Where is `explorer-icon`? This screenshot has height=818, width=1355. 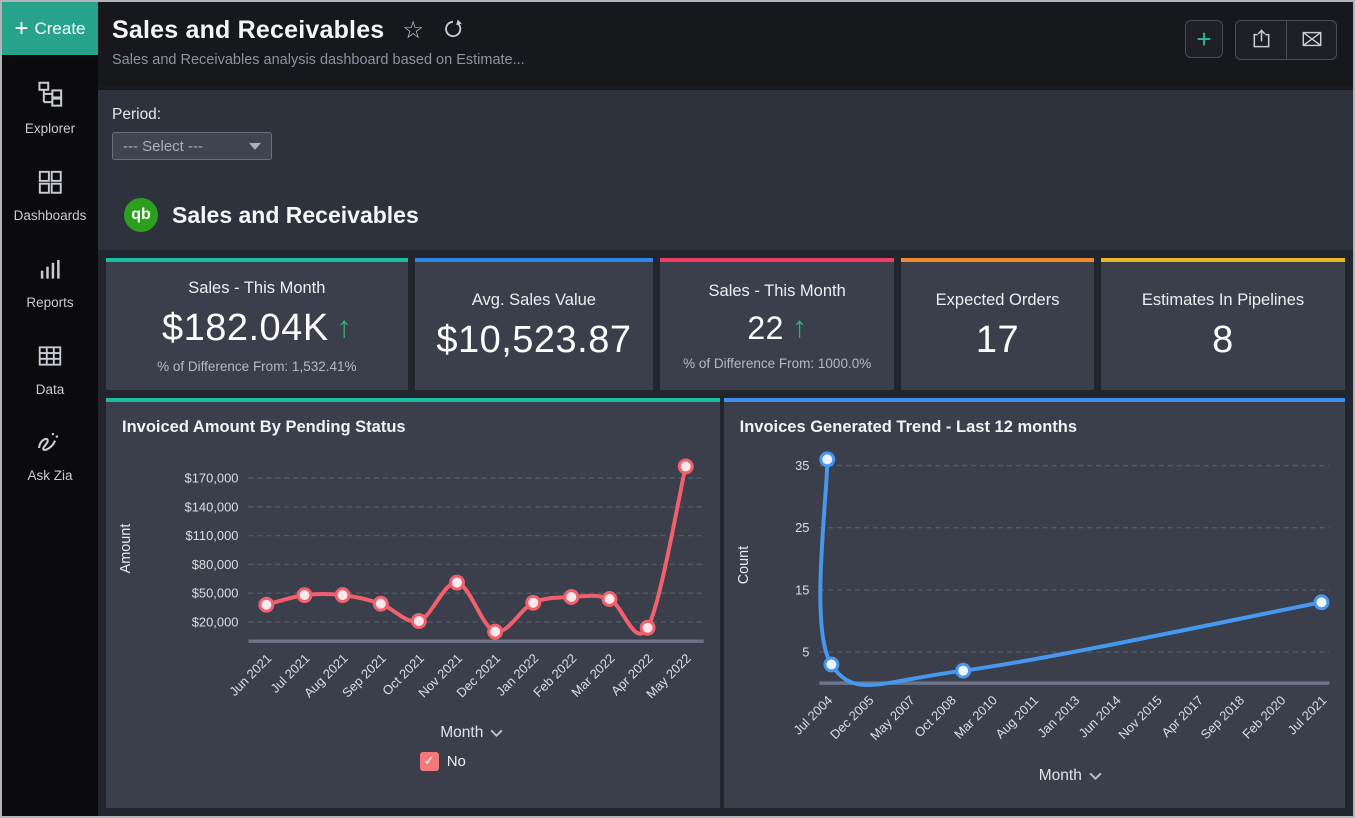 explorer-icon is located at coordinates (50, 97).